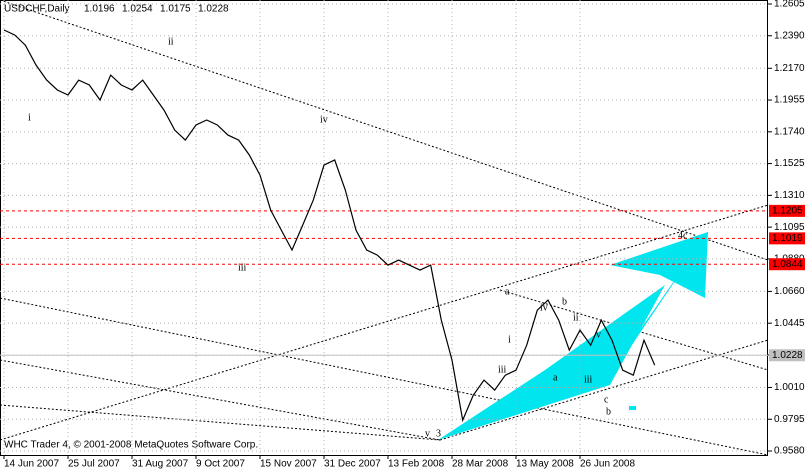 This screenshot has width=805, height=471. What do you see at coordinates (659, 265) in the screenshot?
I see `pattern-triangle` at bounding box center [659, 265].